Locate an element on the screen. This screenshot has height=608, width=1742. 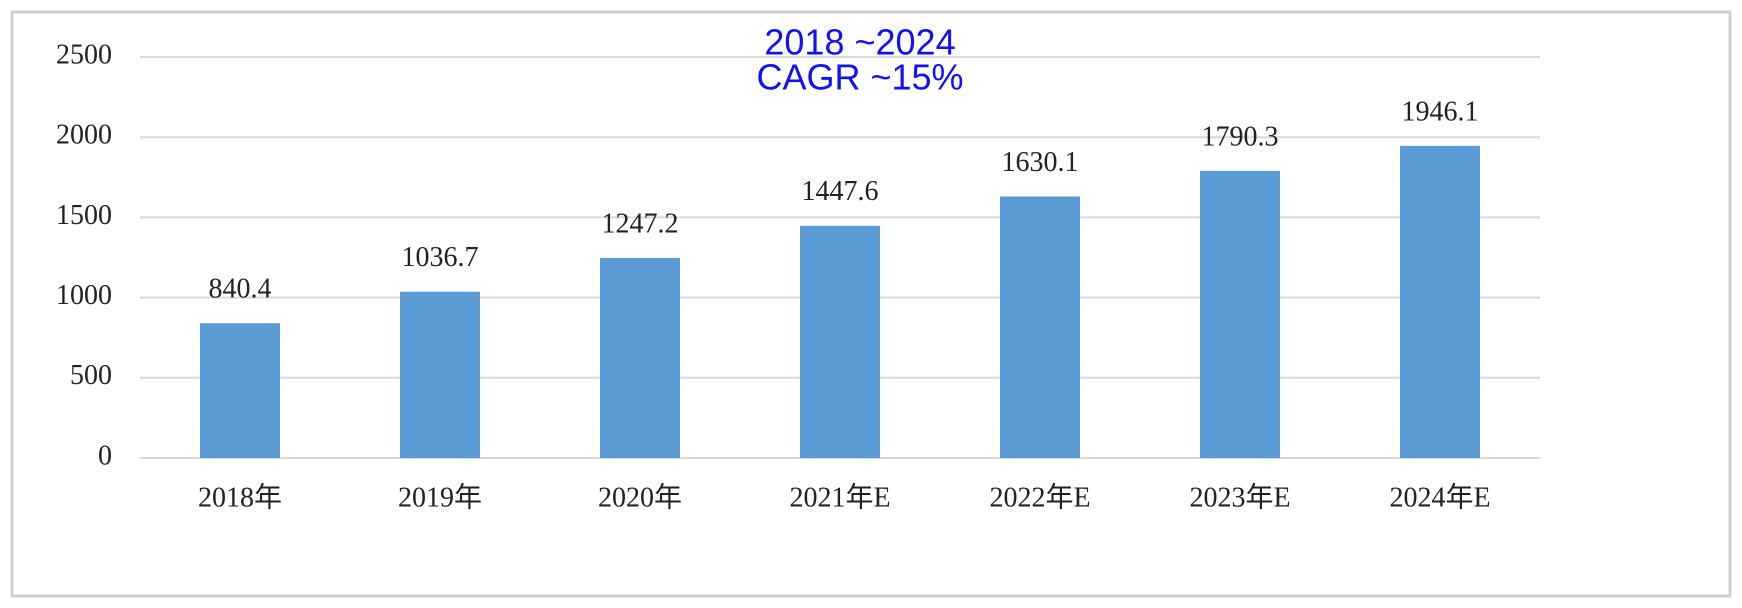
y-tick-label: 1000 is located at coordinates (84, 295).